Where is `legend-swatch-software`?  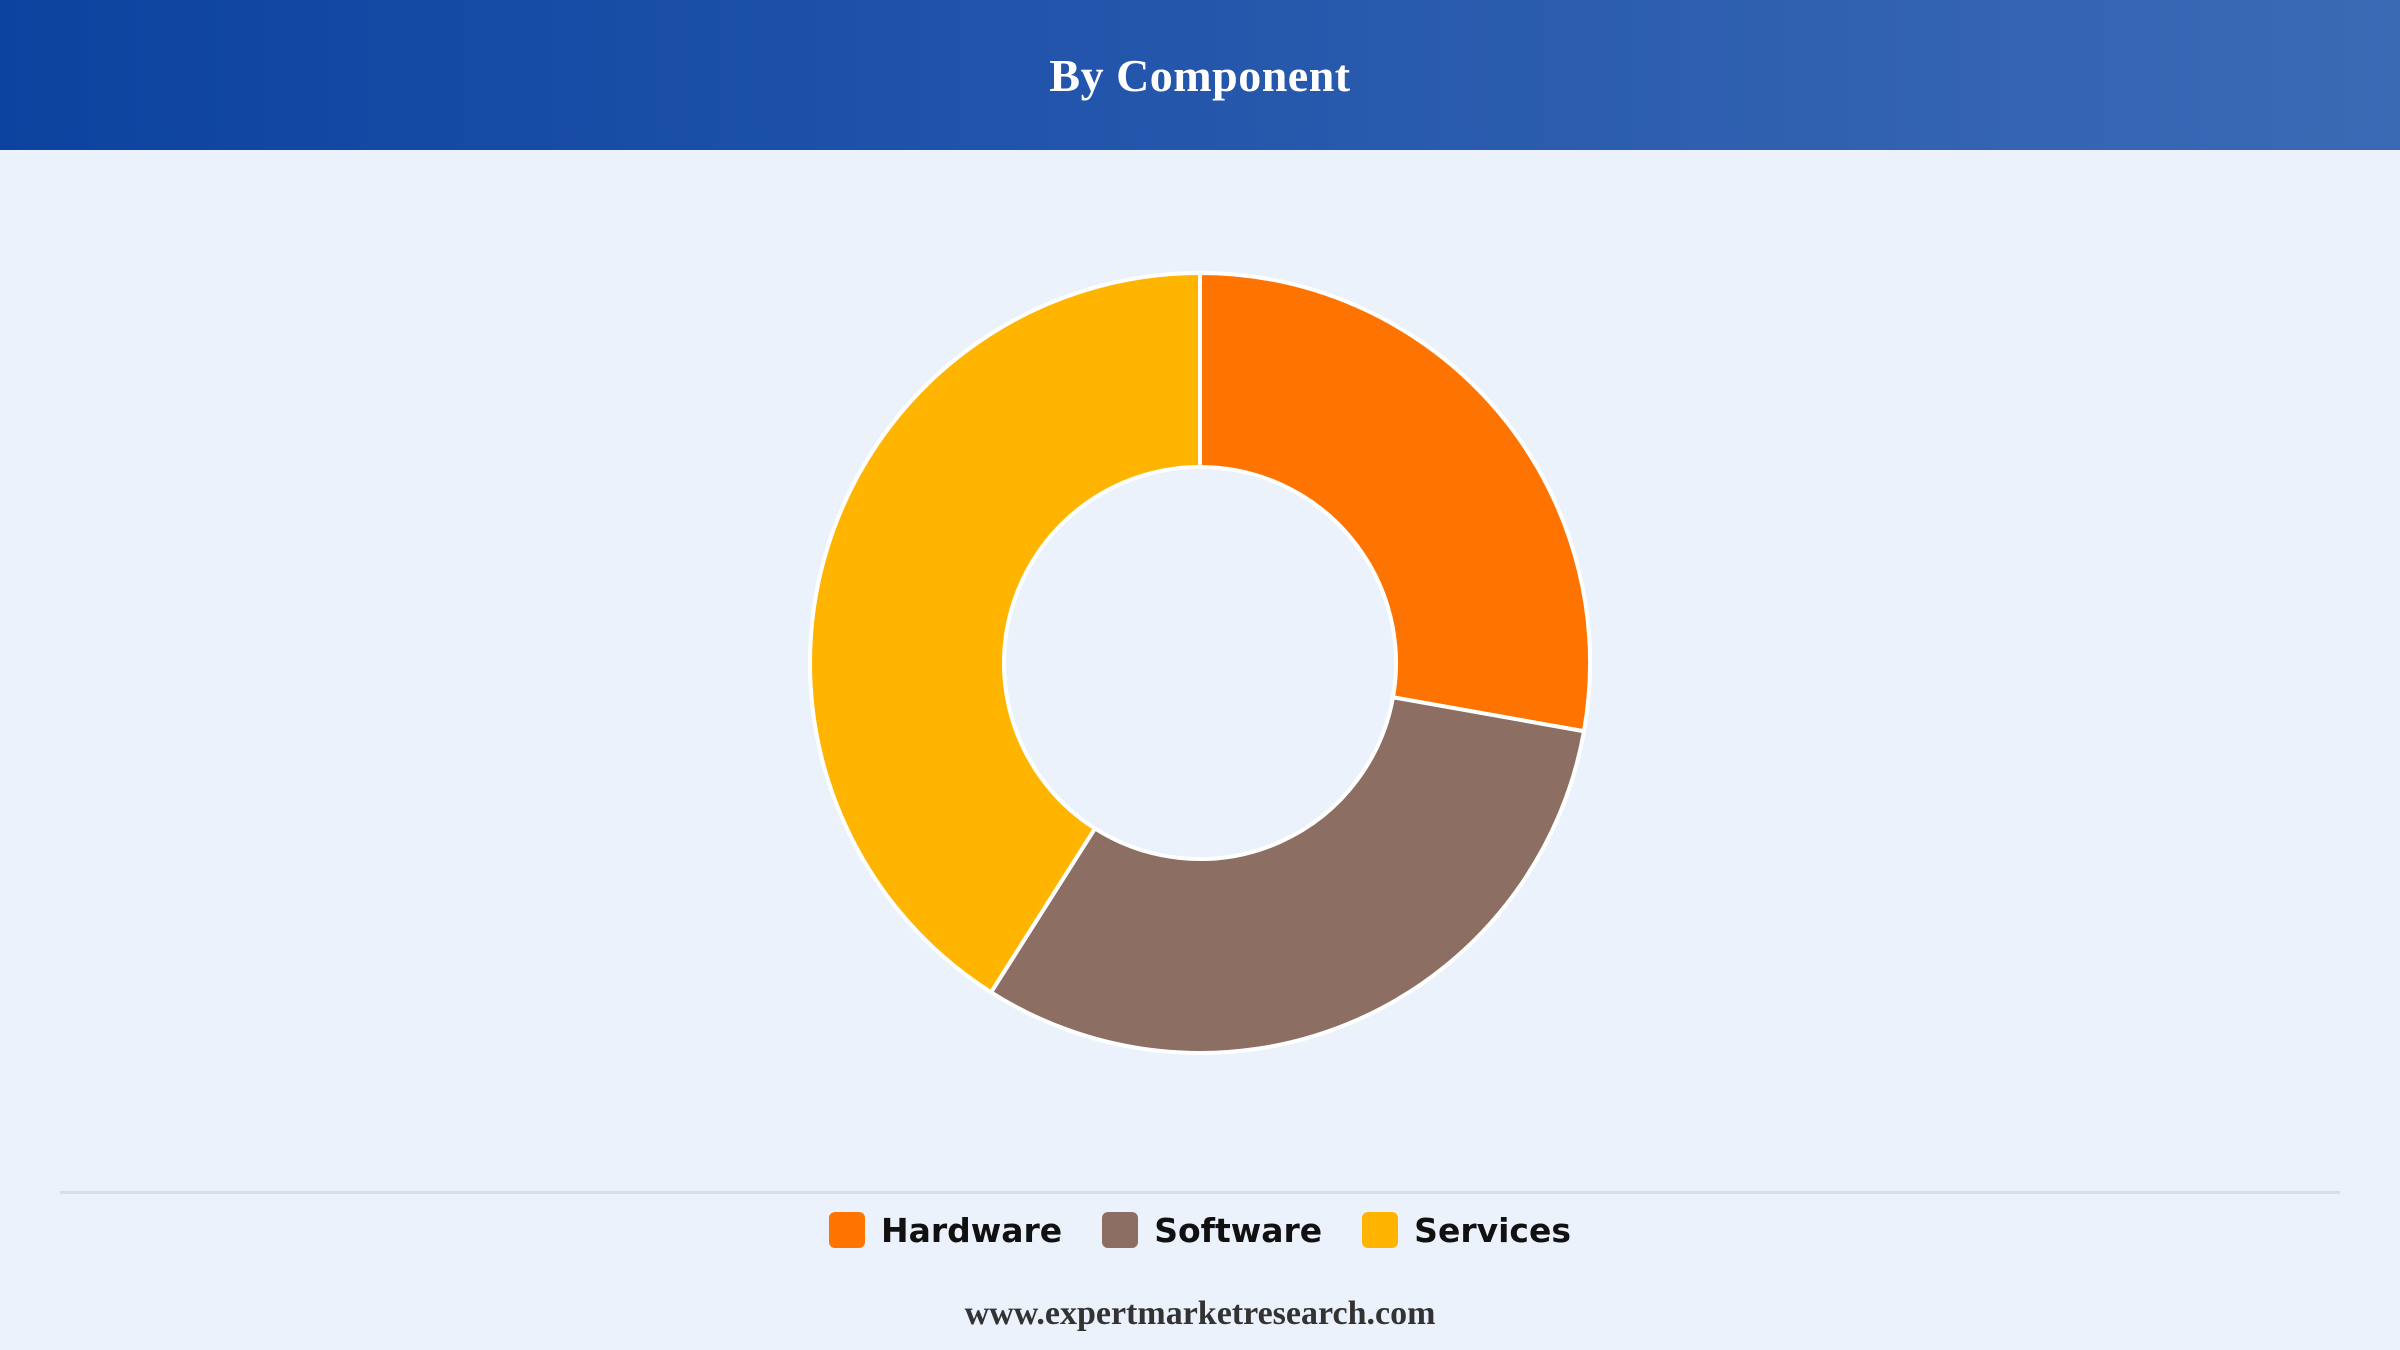
legend-swatch-software is located at coordinates (1120, 1230).